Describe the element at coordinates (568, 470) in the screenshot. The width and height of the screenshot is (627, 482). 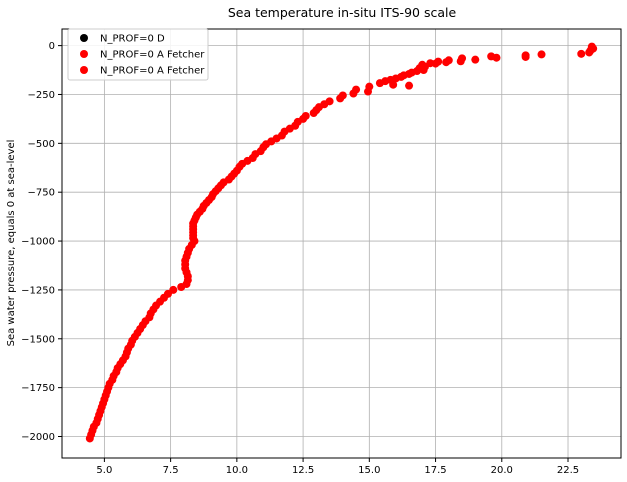
I see `x-tick-label: 22.5` at that location.